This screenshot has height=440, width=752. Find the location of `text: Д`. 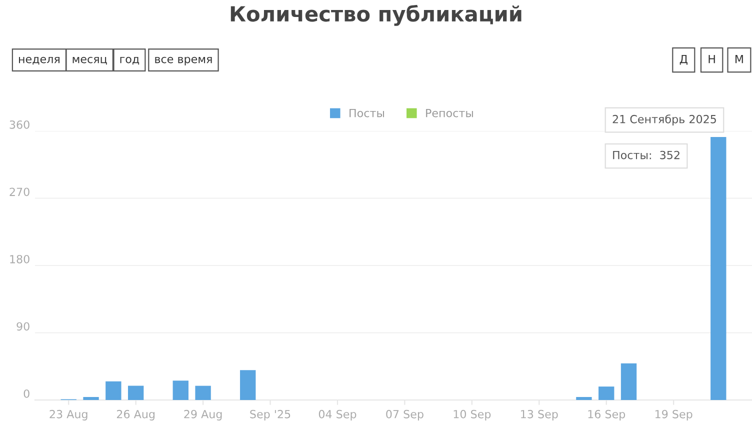

text: Д is located at coordinates (684, 59).